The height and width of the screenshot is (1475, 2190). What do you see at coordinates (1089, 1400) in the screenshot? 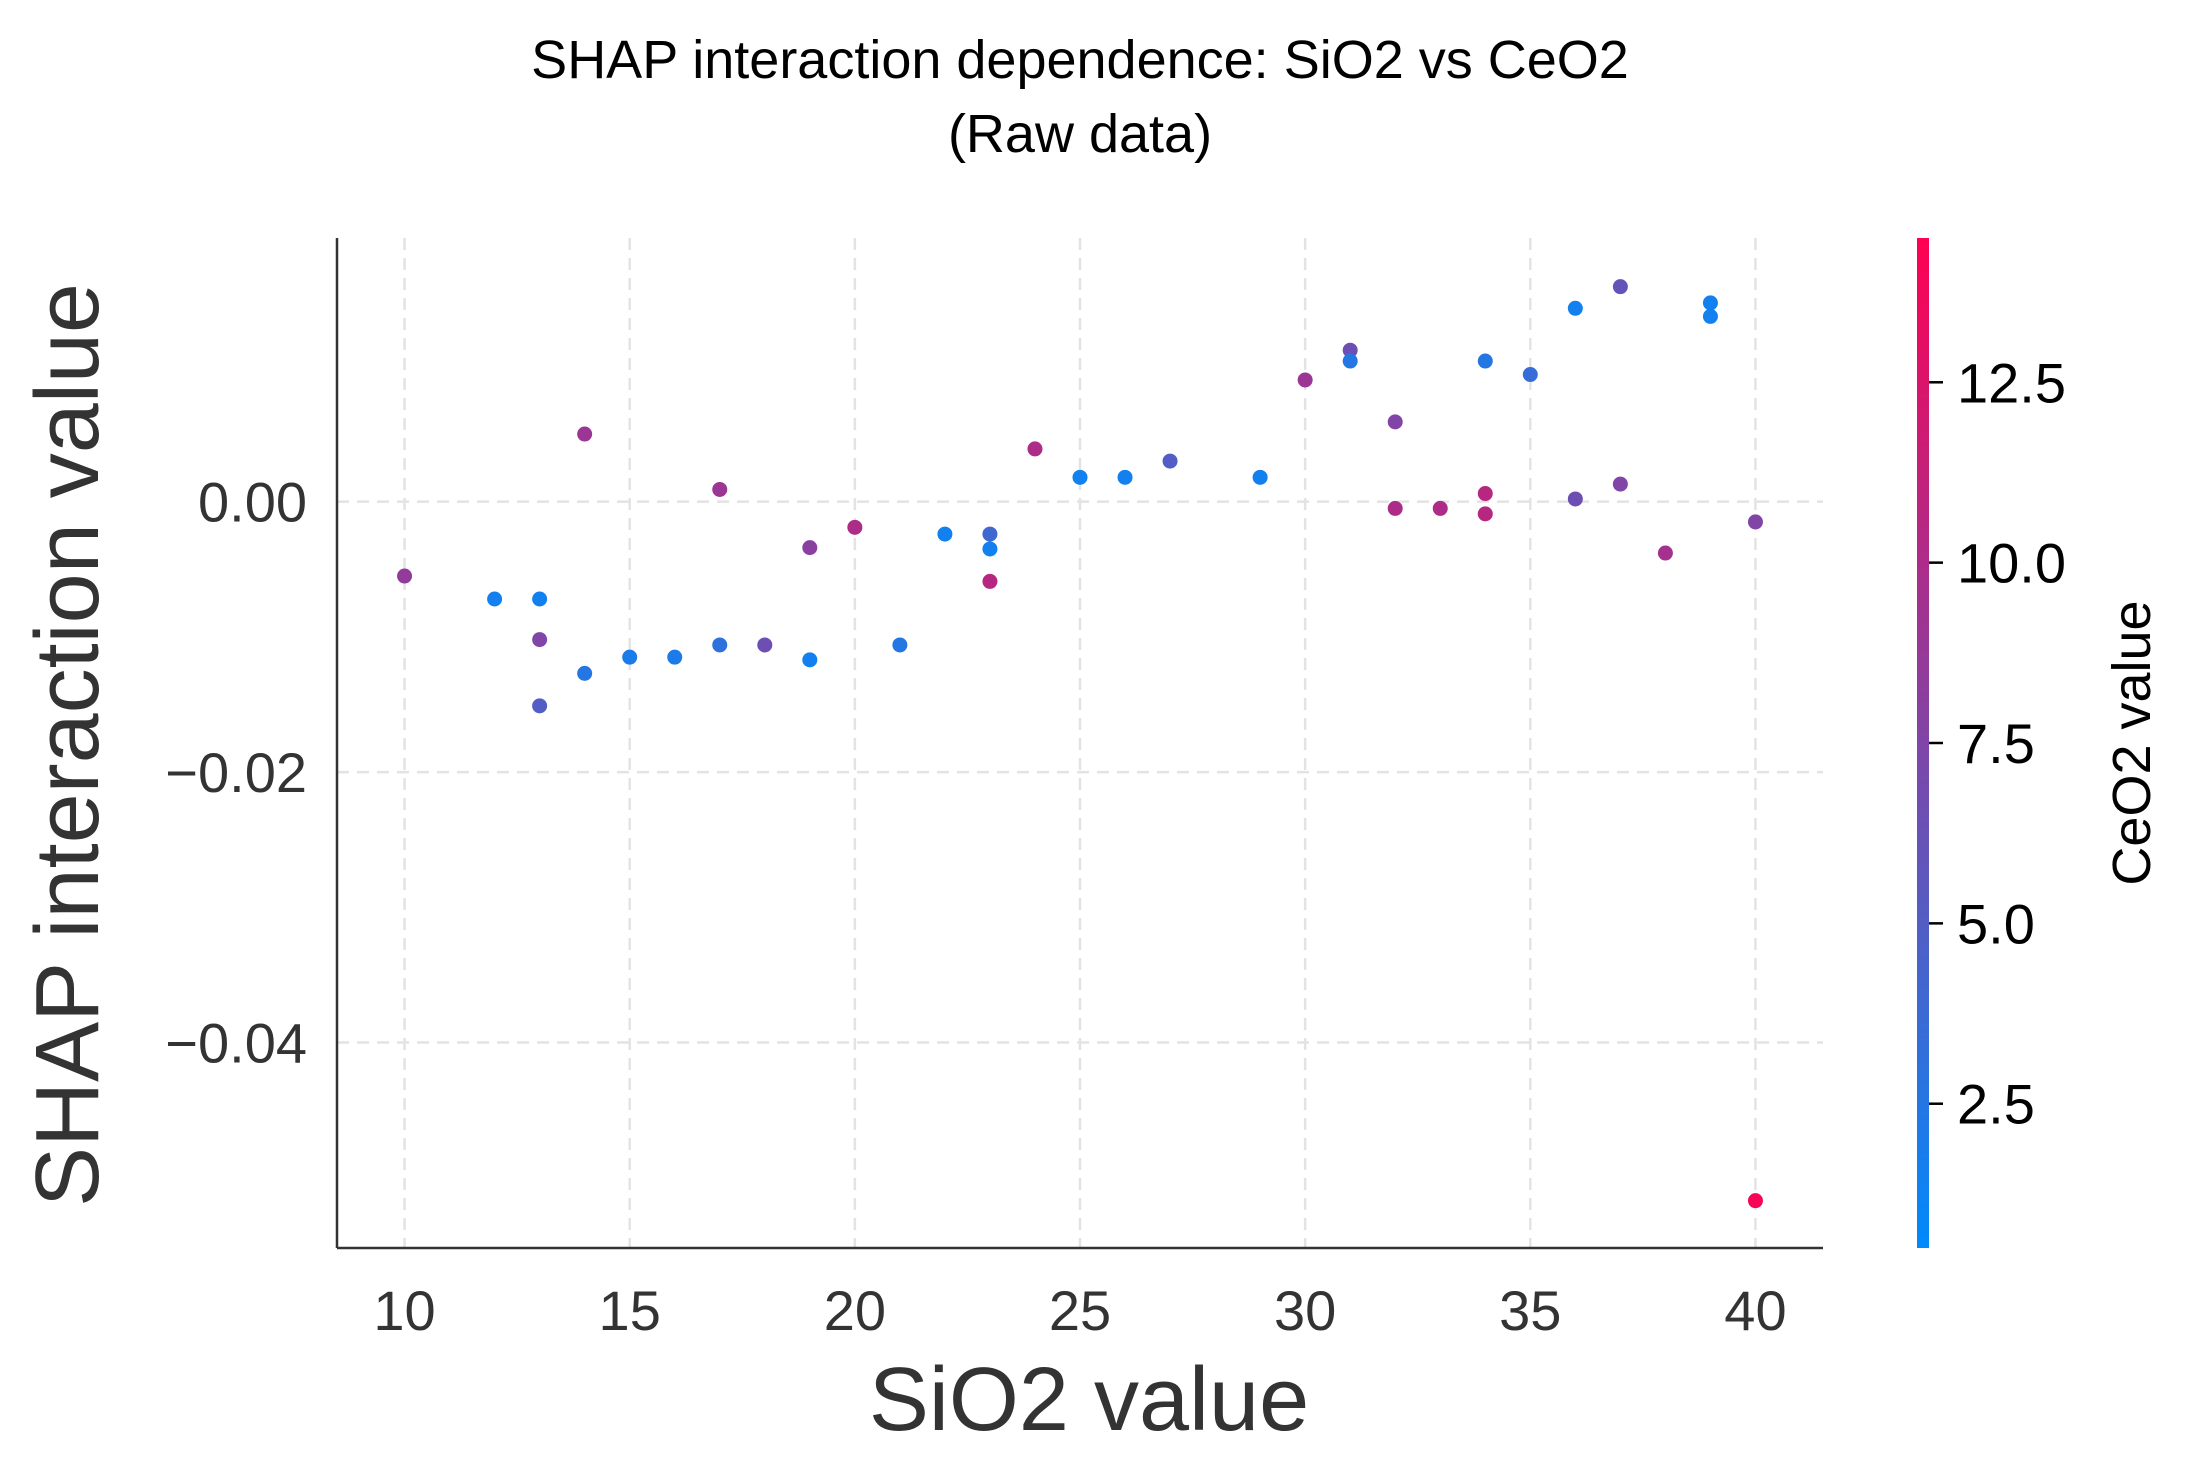
I see `x-axis-label: SiO2 value` at bounding box center [1089, 1400].